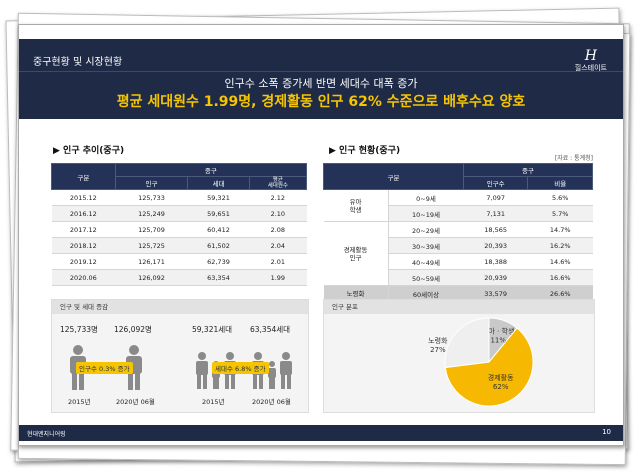 The height and width of the screenshot is (474, 640). Describe the element at coordinates (79, 402) in the screenshot. I see `population-from-label: 2015년` at that location.